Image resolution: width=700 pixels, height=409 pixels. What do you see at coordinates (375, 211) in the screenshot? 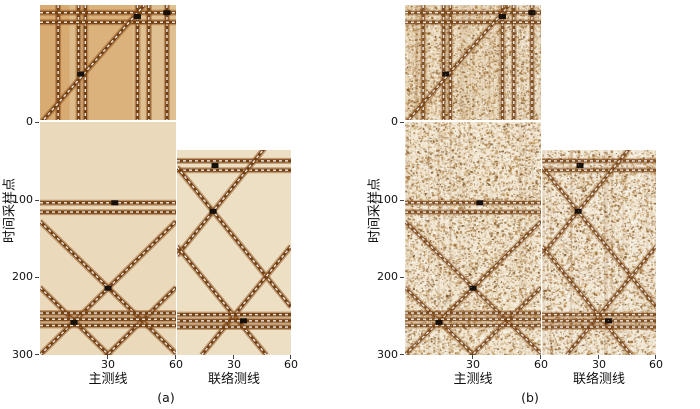
I see `y-axis-label: 时间采样点` at bounding box center [375, 211].